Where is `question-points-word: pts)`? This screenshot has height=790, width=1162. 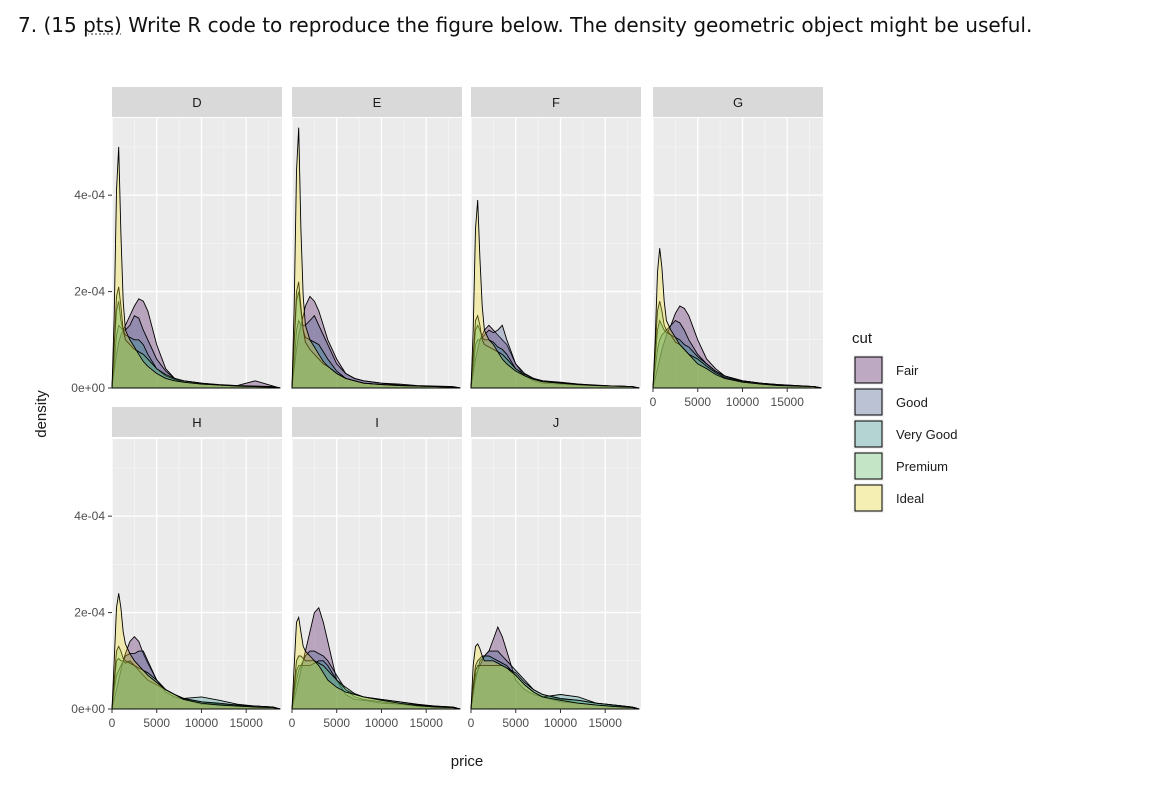 question-points-word: pts) is located at coordinates (102, 25).